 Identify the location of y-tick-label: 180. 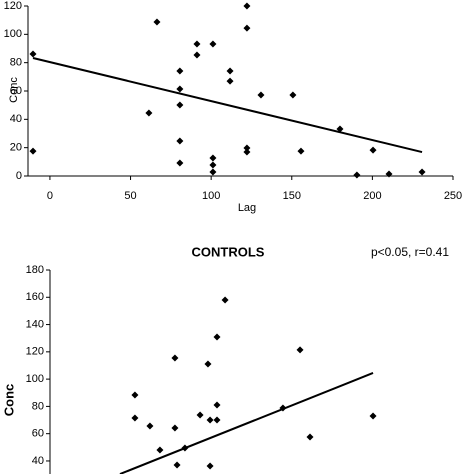
(35, 270).